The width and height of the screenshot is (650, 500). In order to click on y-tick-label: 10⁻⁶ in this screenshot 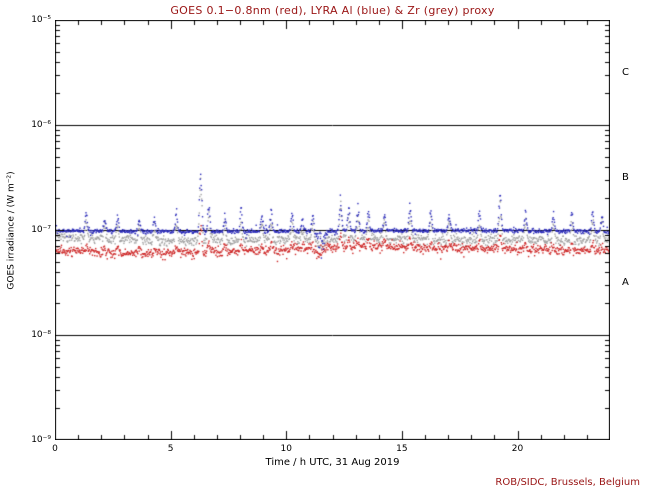, I will do `click(41, 125)`.